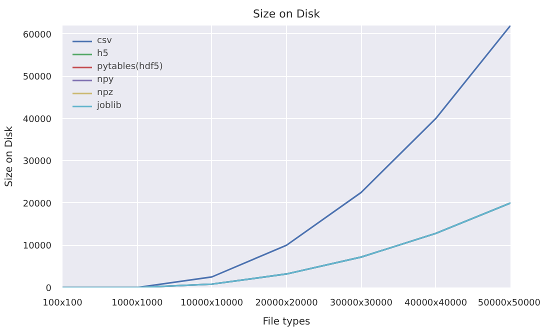  Describe the element at coordinates (509, 303) in the screenshot. I see `x-tick-label: 50000x50000` at that location.